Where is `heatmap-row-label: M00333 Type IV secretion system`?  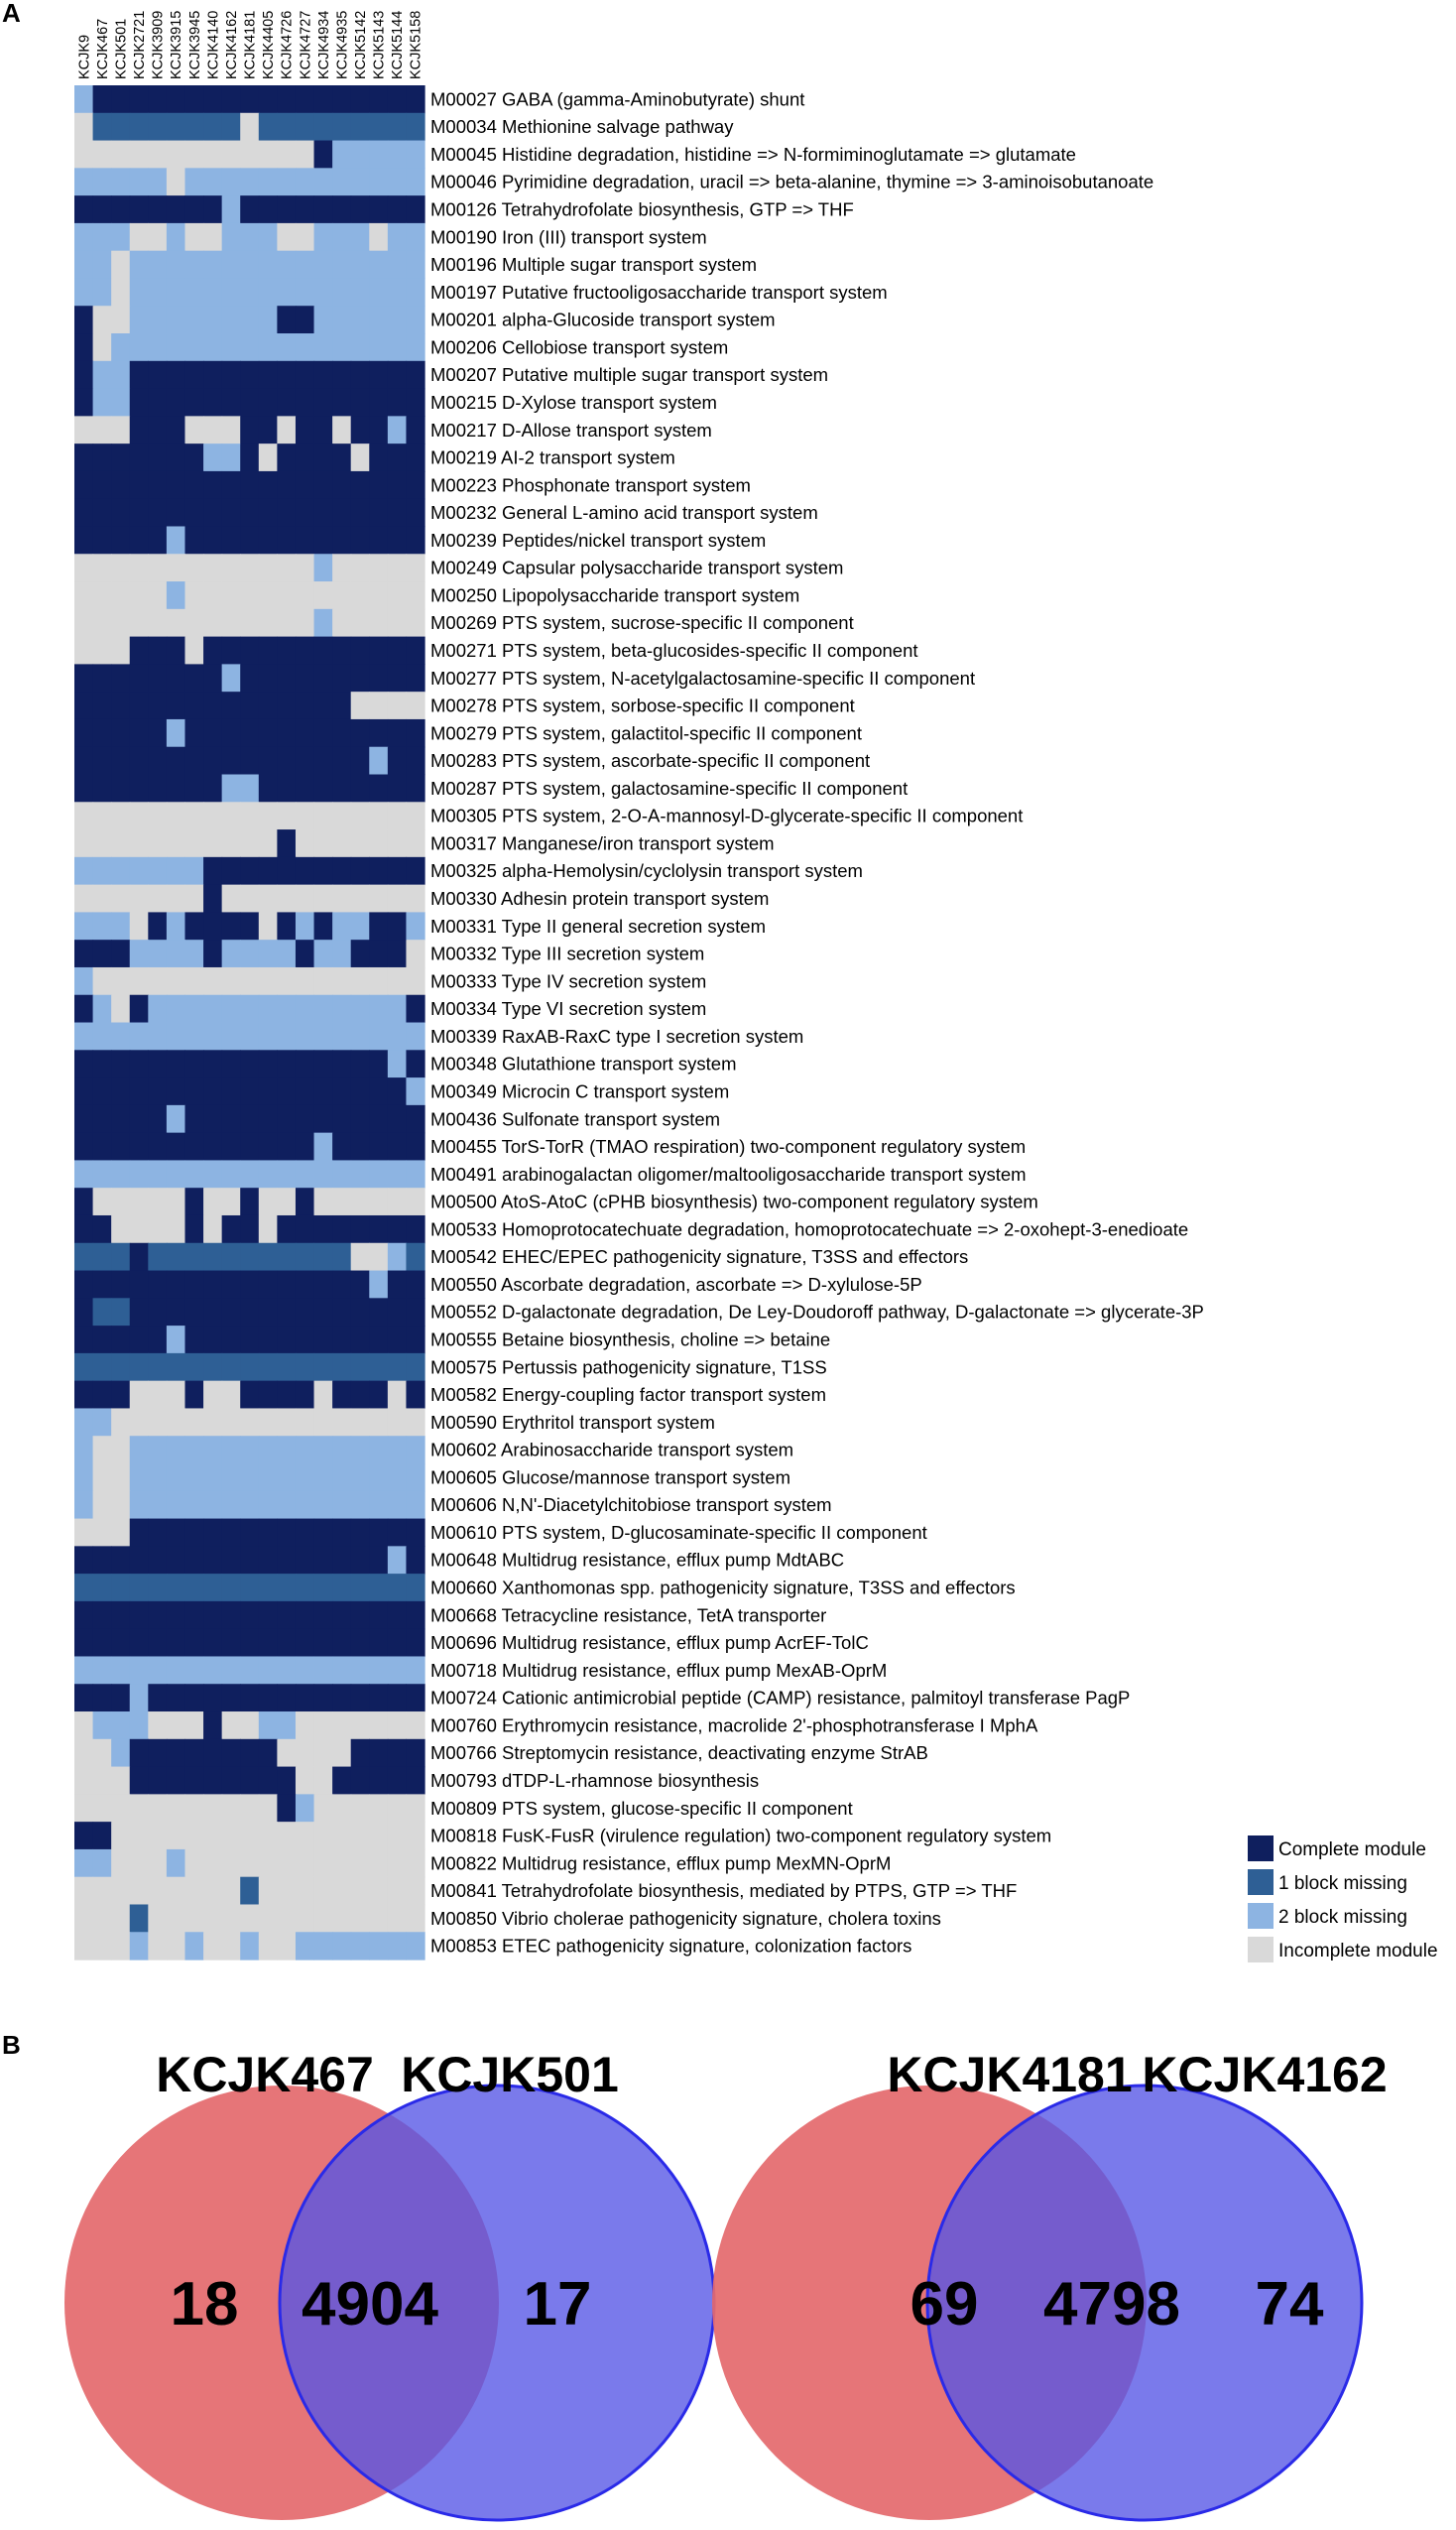 heatmap-row-label: M00333 Type IV secretion system is located at coordinates (568, 980).